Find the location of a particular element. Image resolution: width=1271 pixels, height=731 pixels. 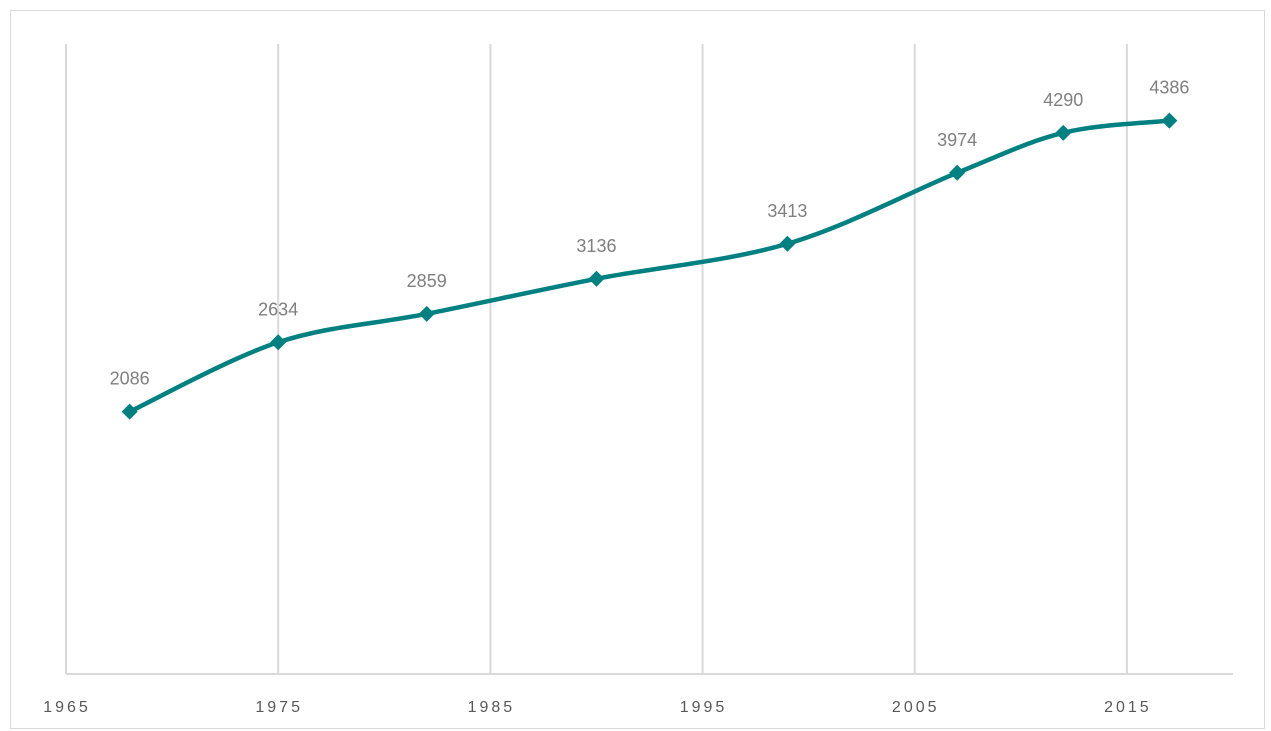

x-tick-label: 1965 is located at coordinates (67, 707).